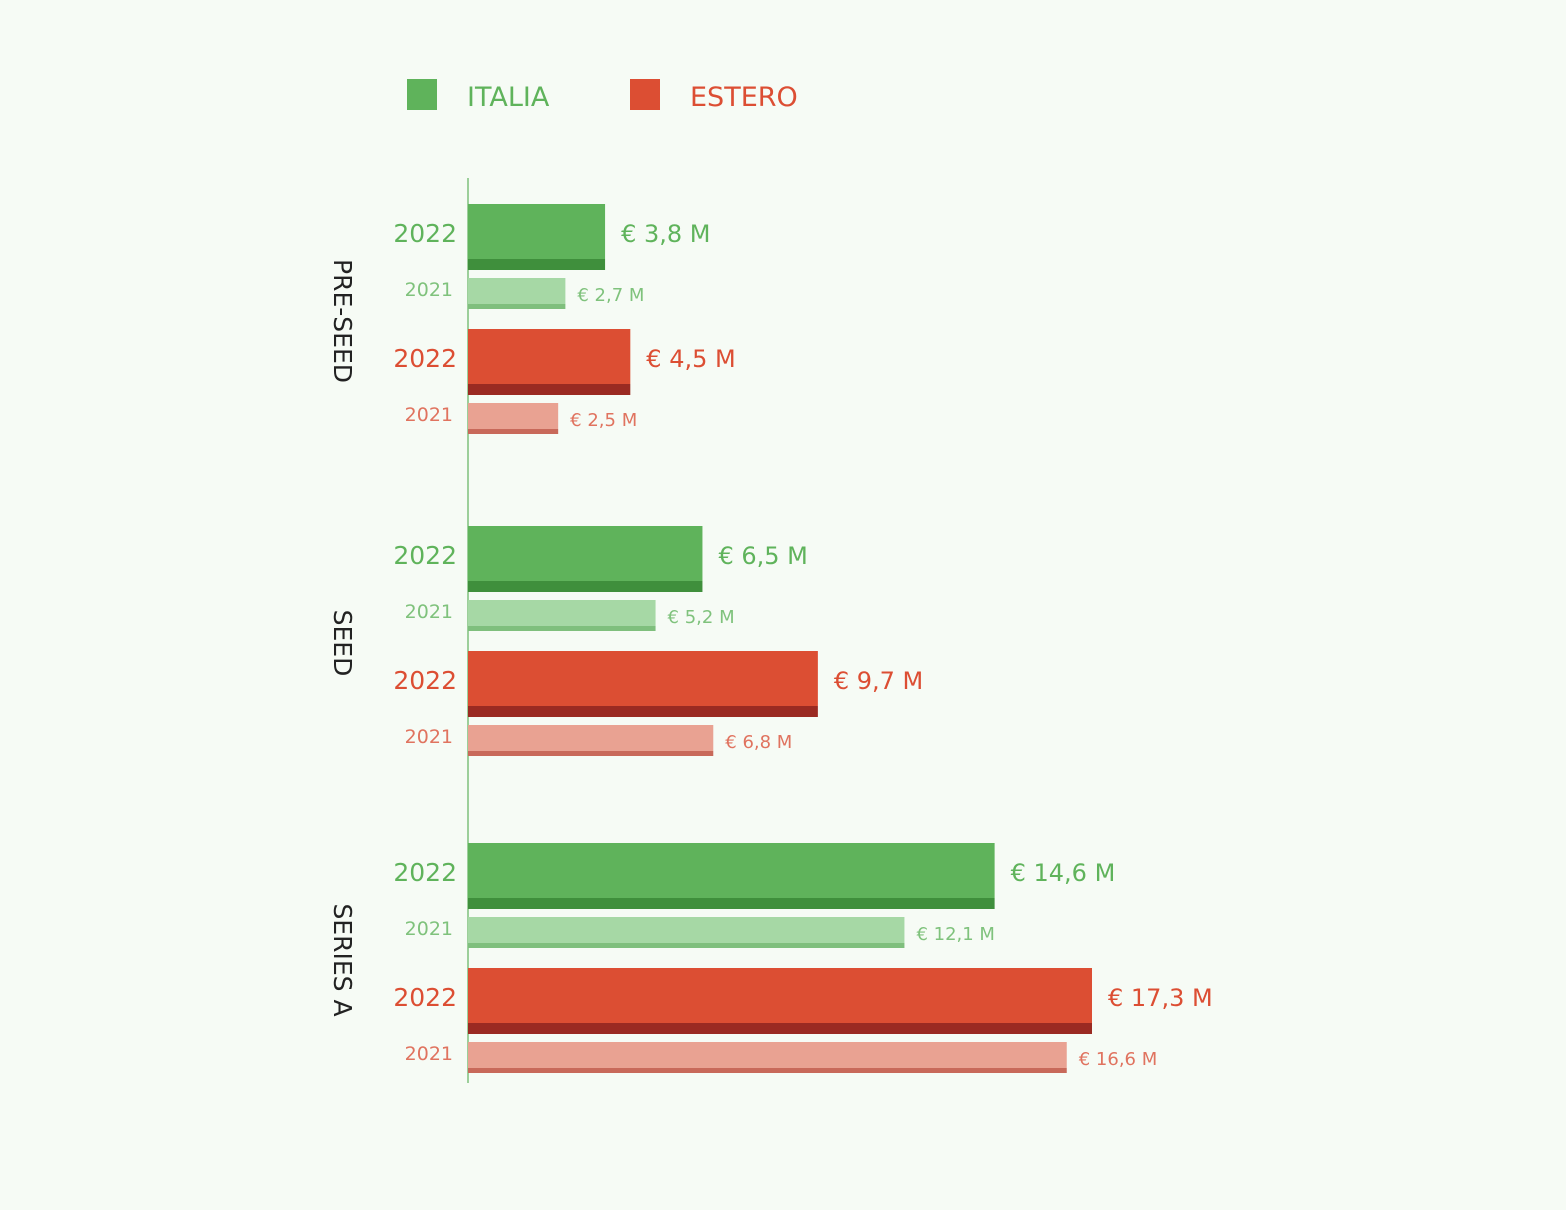 This screenshot has height=1210, width=1566. I want to click on value-label: € 2,5 M, so click(603, 420).